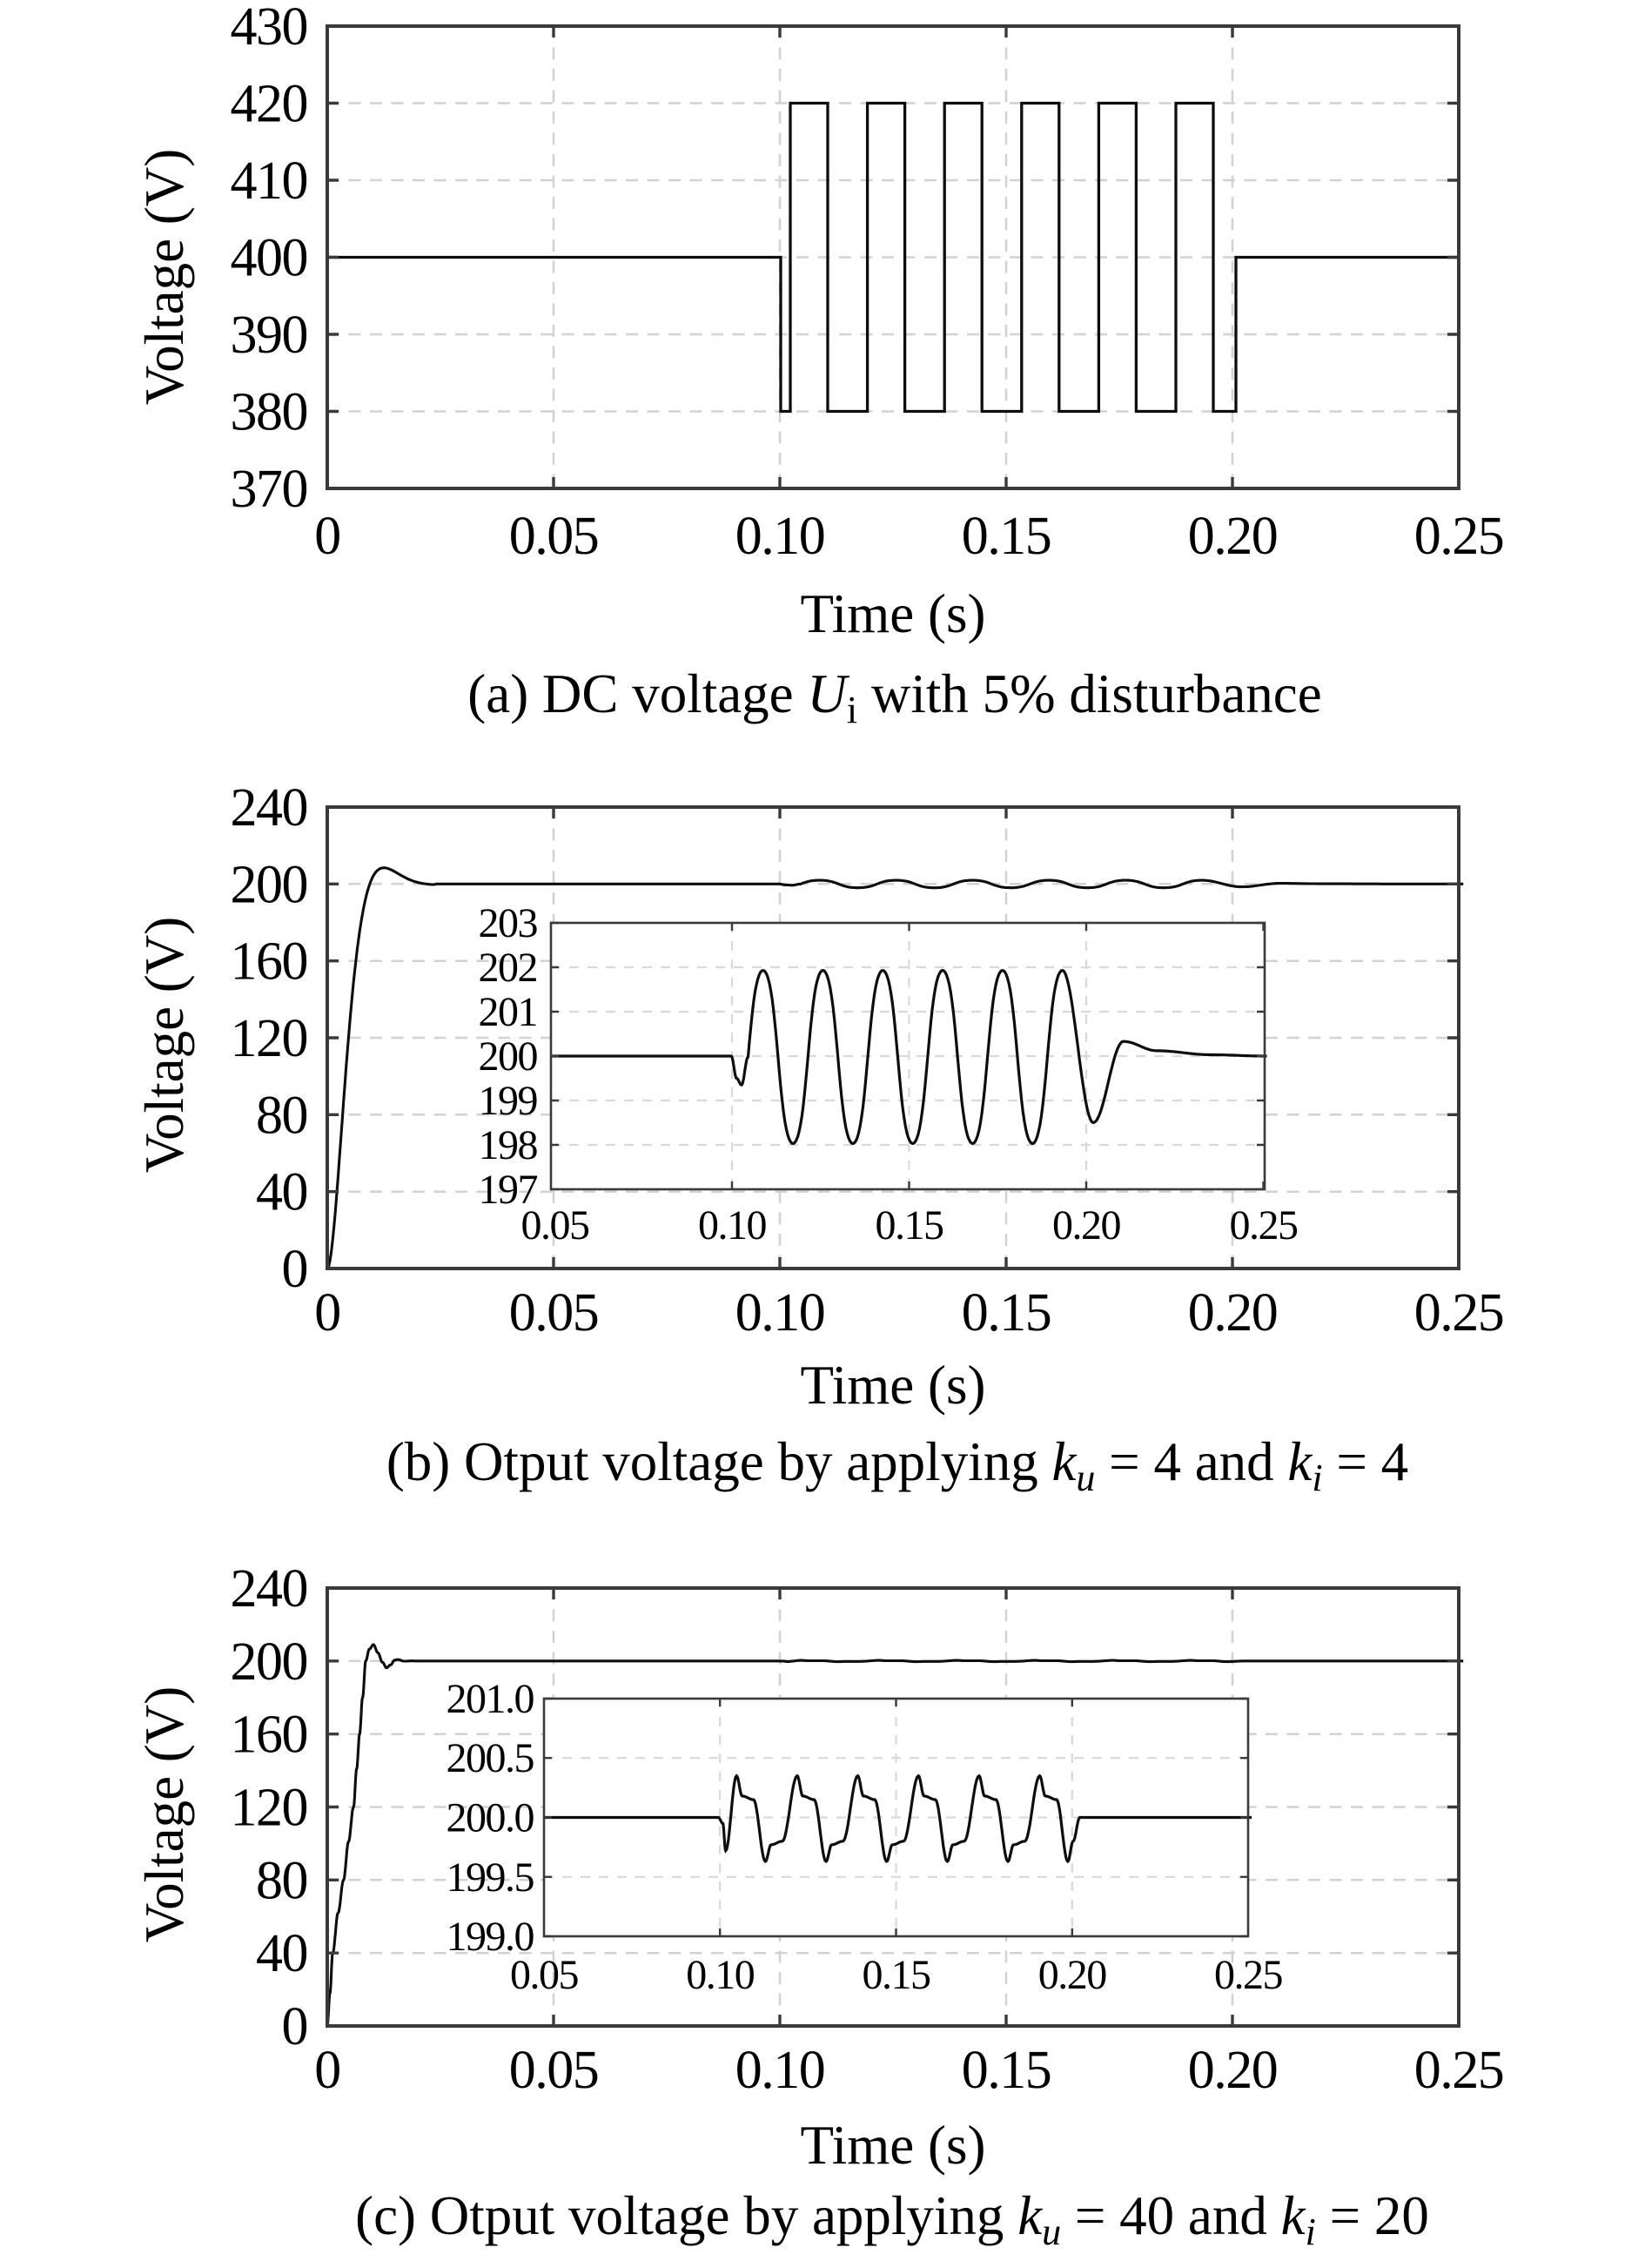 The image size is (1645, 2268). Describe the element at coordinates (509, 1101) in the screenshot. I see `svg-text: 199` at that location.